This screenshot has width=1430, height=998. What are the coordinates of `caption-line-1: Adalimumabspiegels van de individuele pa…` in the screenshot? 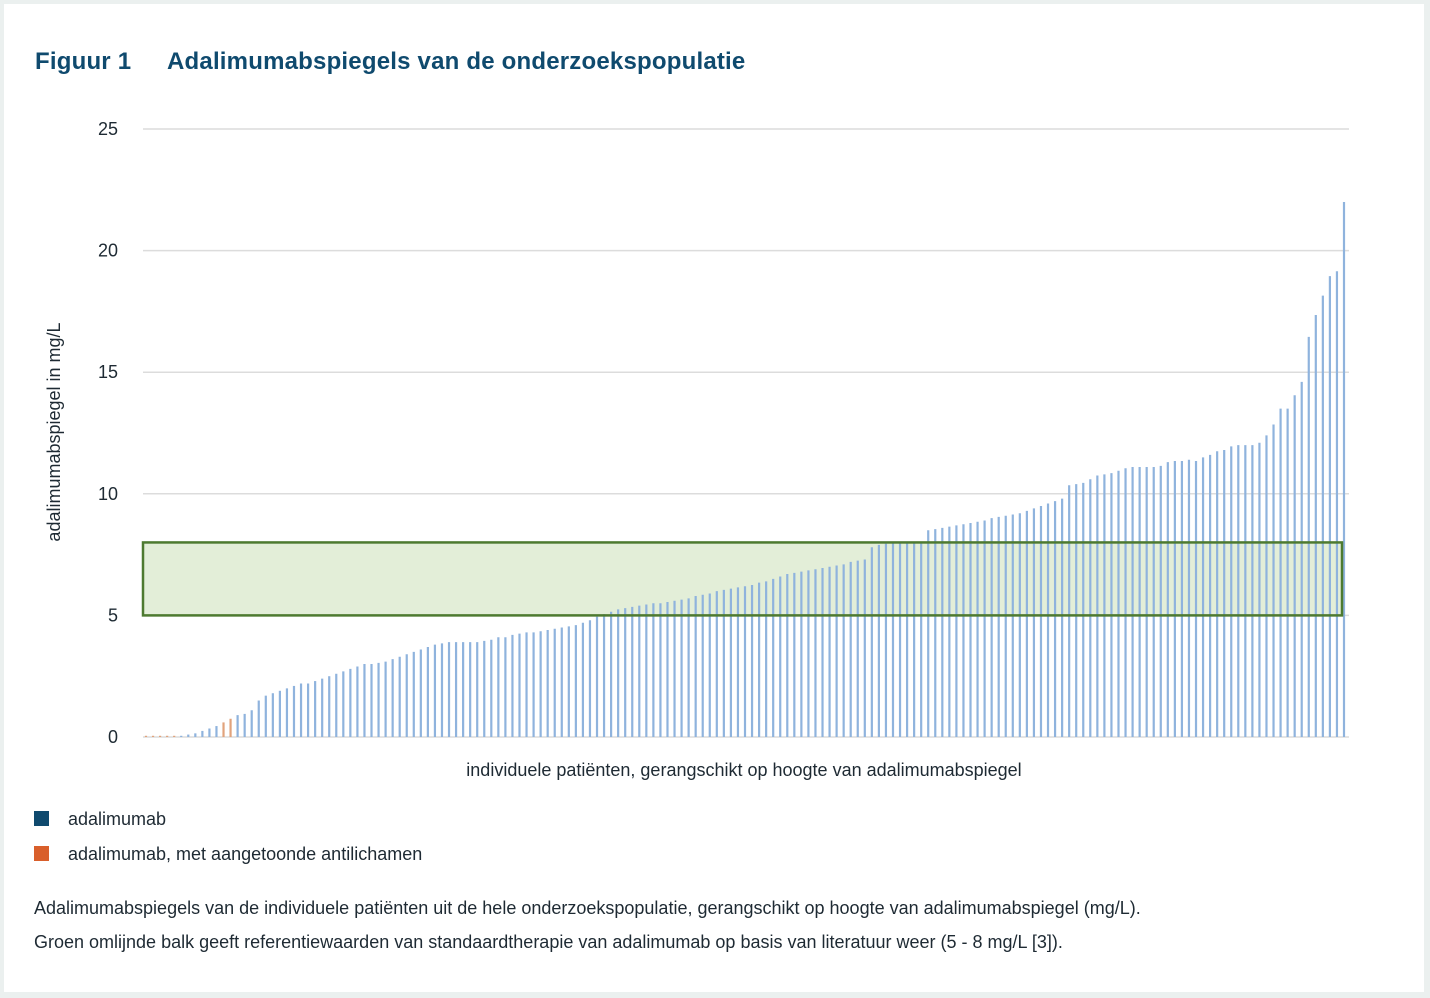 It's located at (587, 908).